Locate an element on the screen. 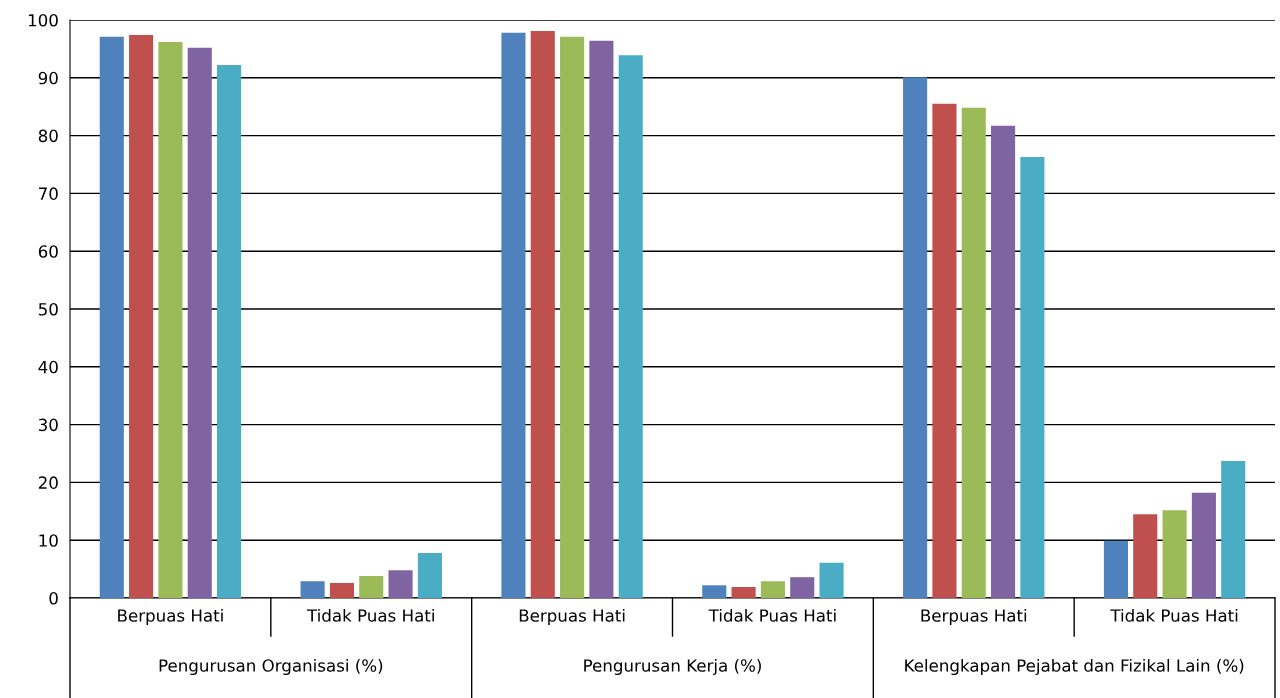 The height and width of the screenshot is (698, 1280). y-tick-label: 90 is located at coordinates (48, 78).